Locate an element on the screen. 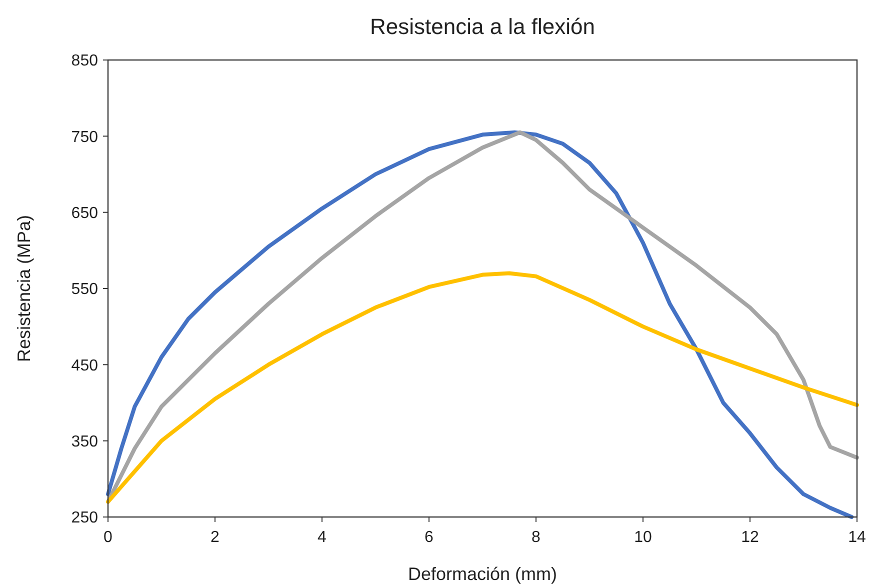 This screenshot has width=875, height=588. y-axis-title: Resistencia (MPa) is located at coordinates (24, 288).